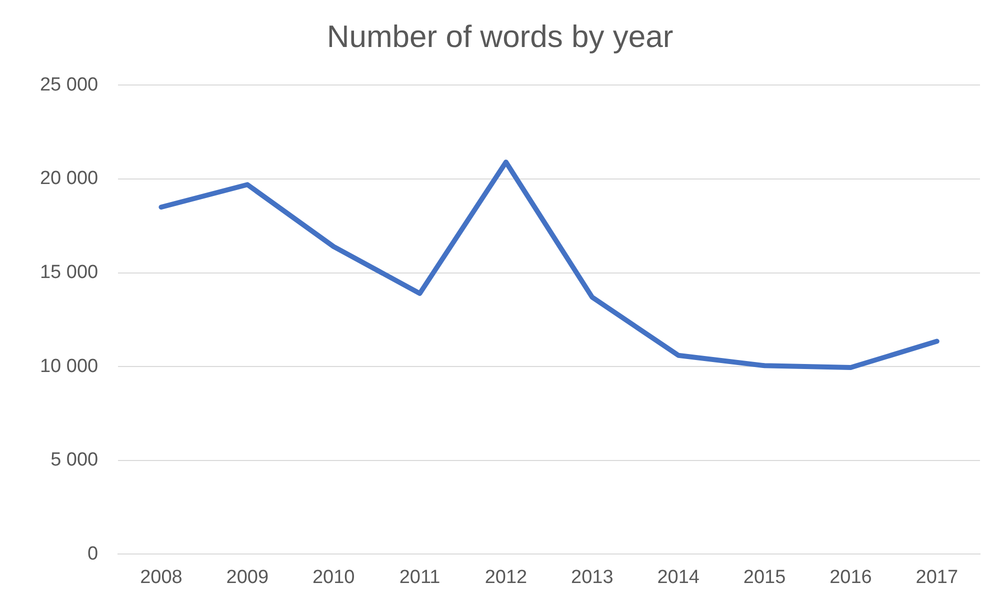 This screenshot has height=607, width=996. Describe the element at coordinates (69, 179) in the screenshot. I see `y-tick-label: 20 000` at that location.